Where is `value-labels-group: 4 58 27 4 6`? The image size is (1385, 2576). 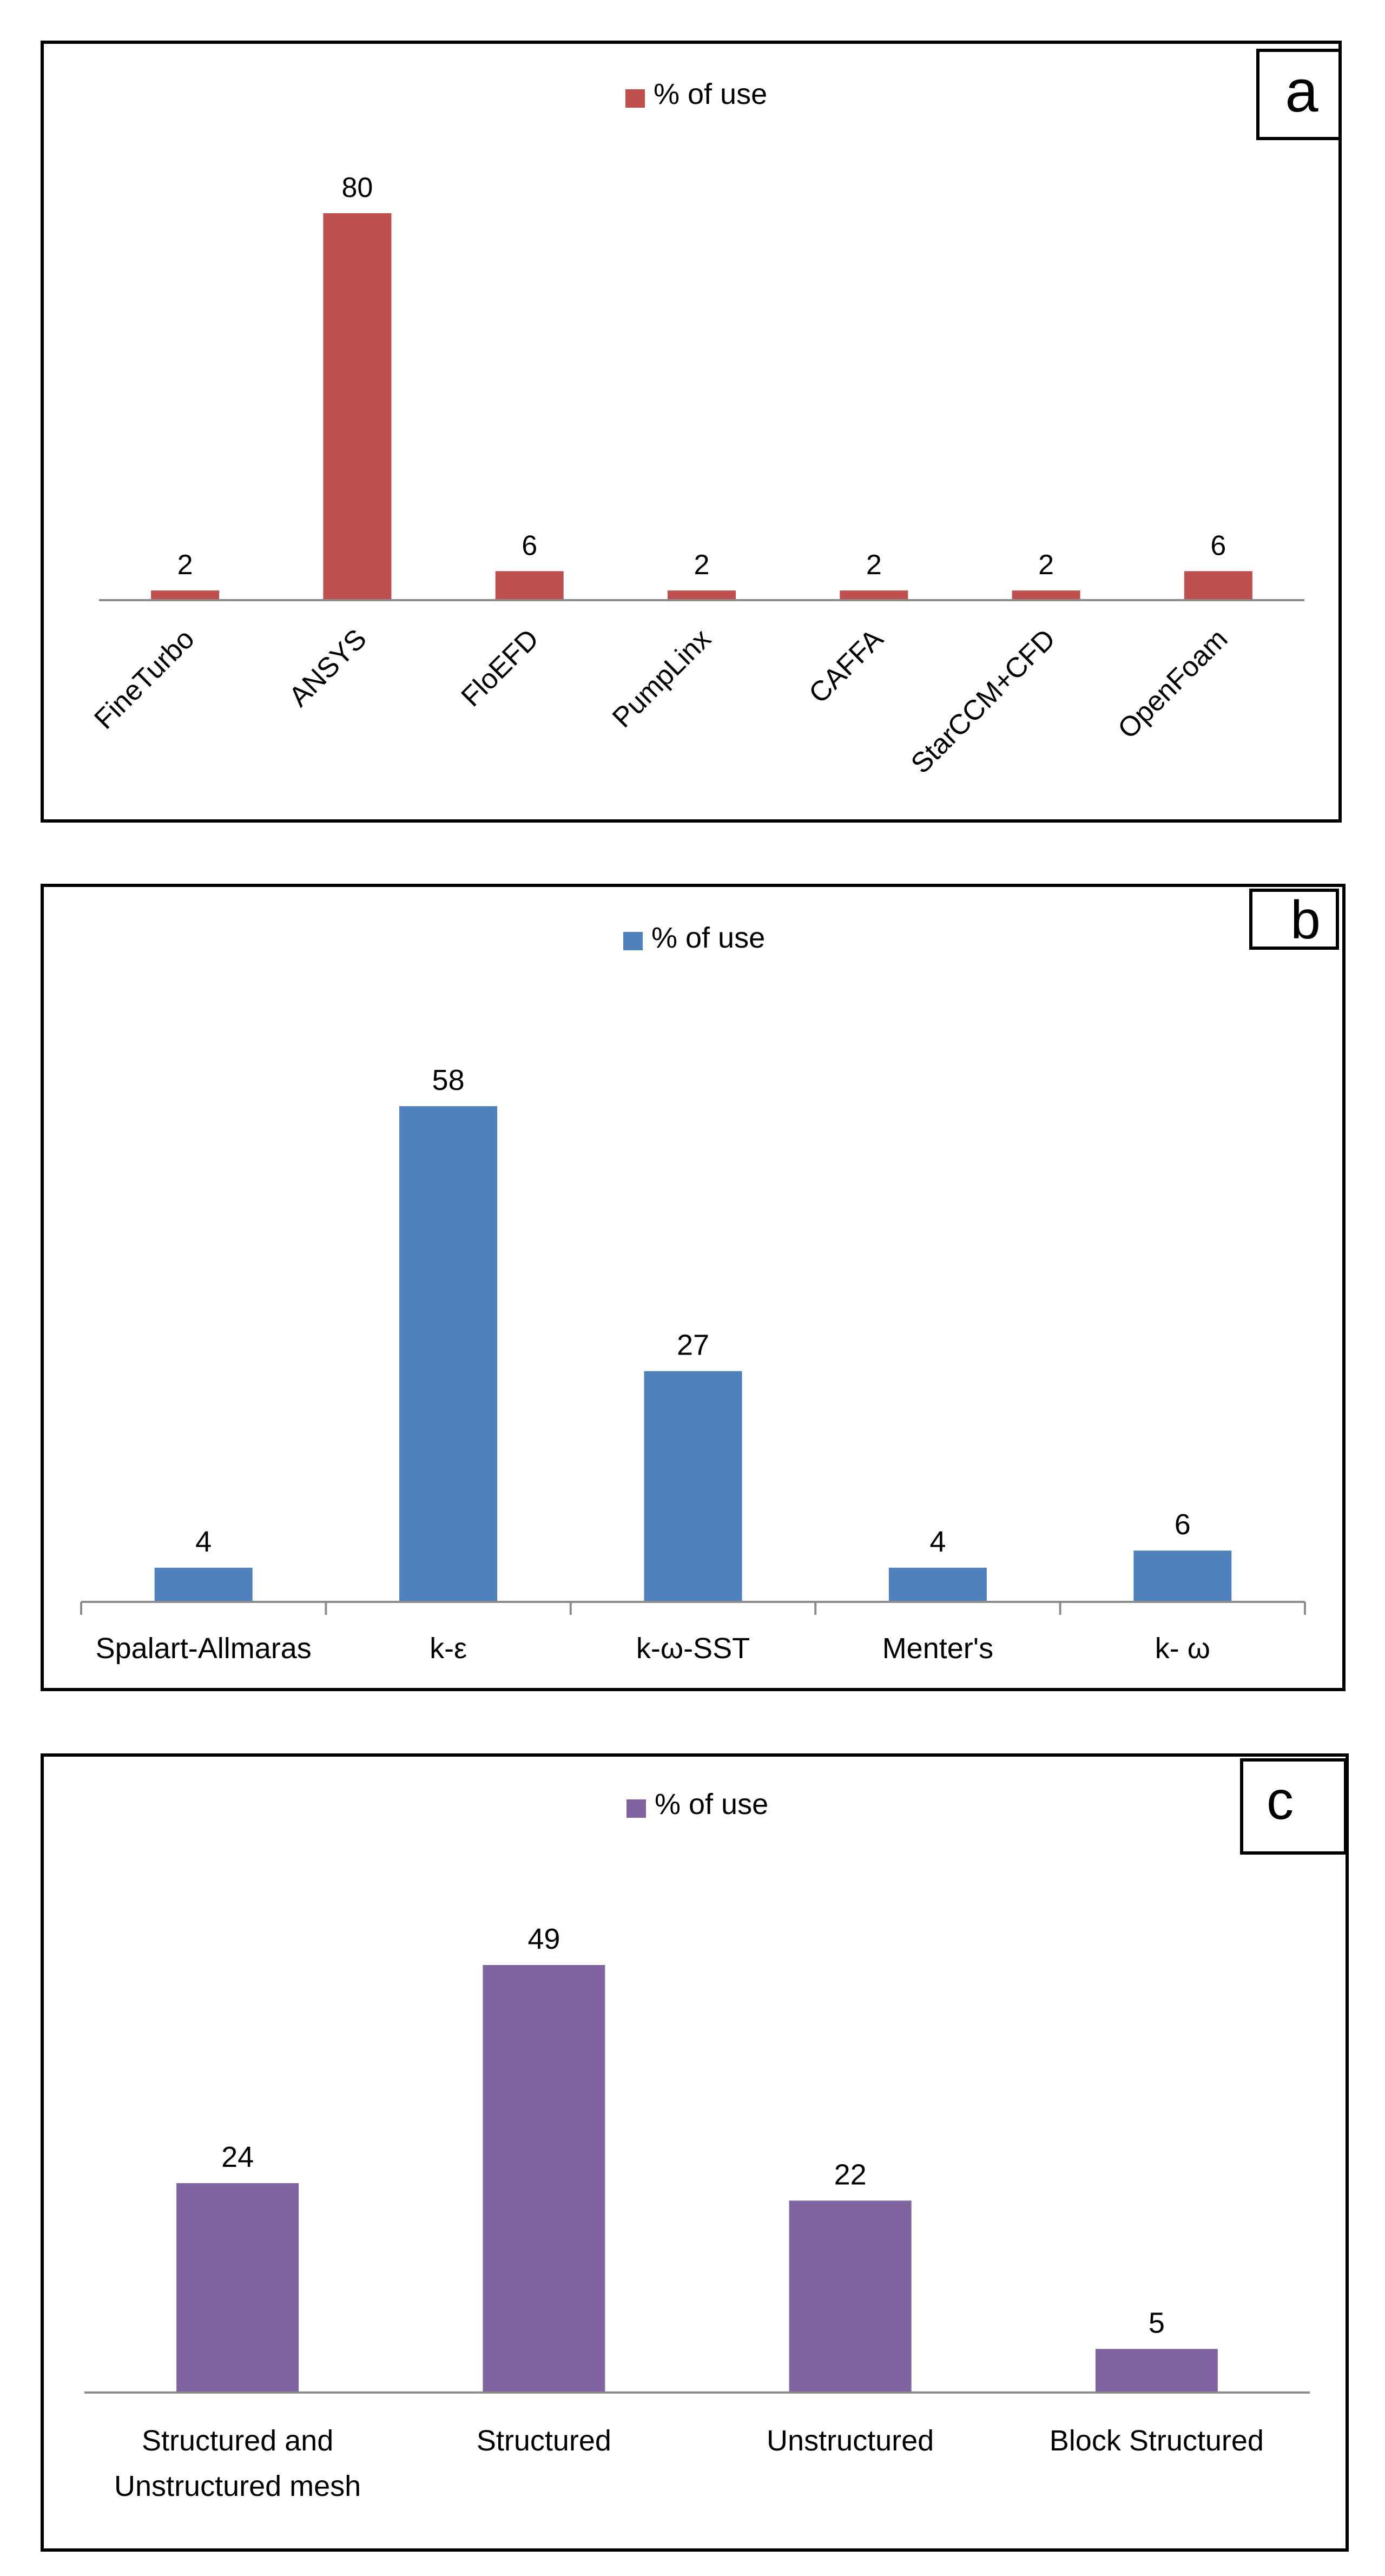 value-labels-group: 4 58 27 4 6 is located at coordinates (693, 1311).